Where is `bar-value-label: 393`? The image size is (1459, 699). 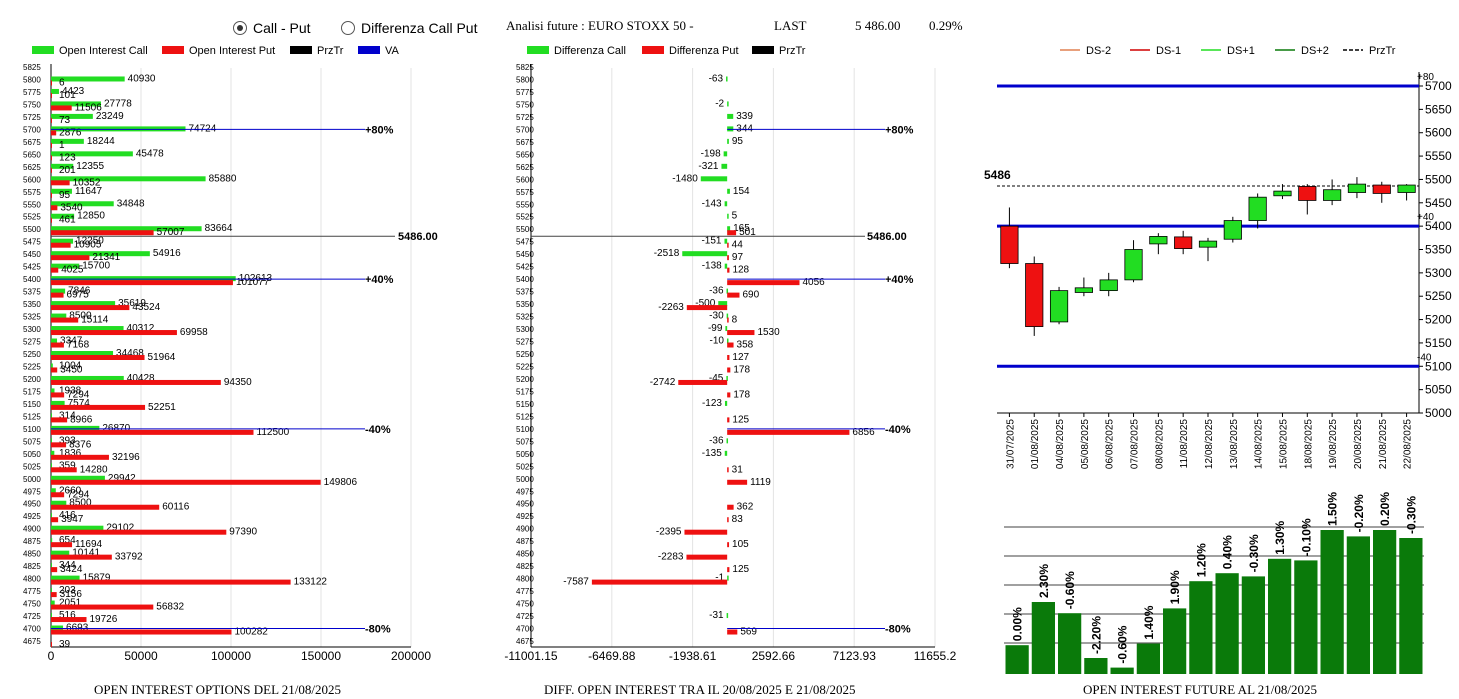
bar-value-label: 393 is located at coordinates (67, 440).